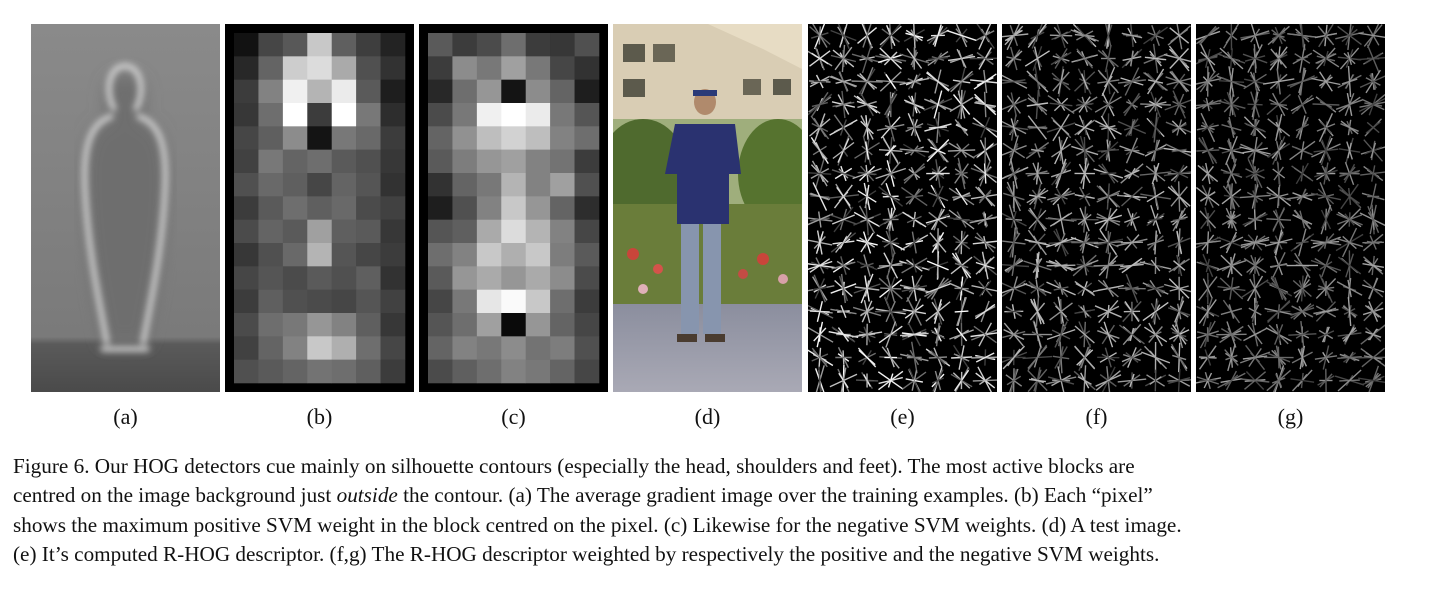  What do you see at coordinates (513, 208) in the screenshot?
I see `negative-weight-figure` at bounding box center [513, 208].